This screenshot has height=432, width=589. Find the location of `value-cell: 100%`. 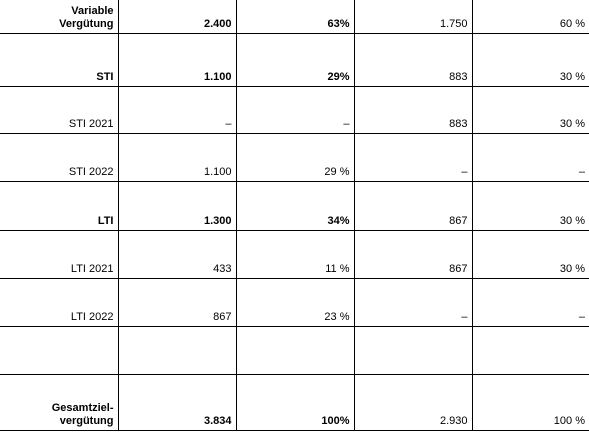

value-cell: 100% is located at coordinates (294, 402).